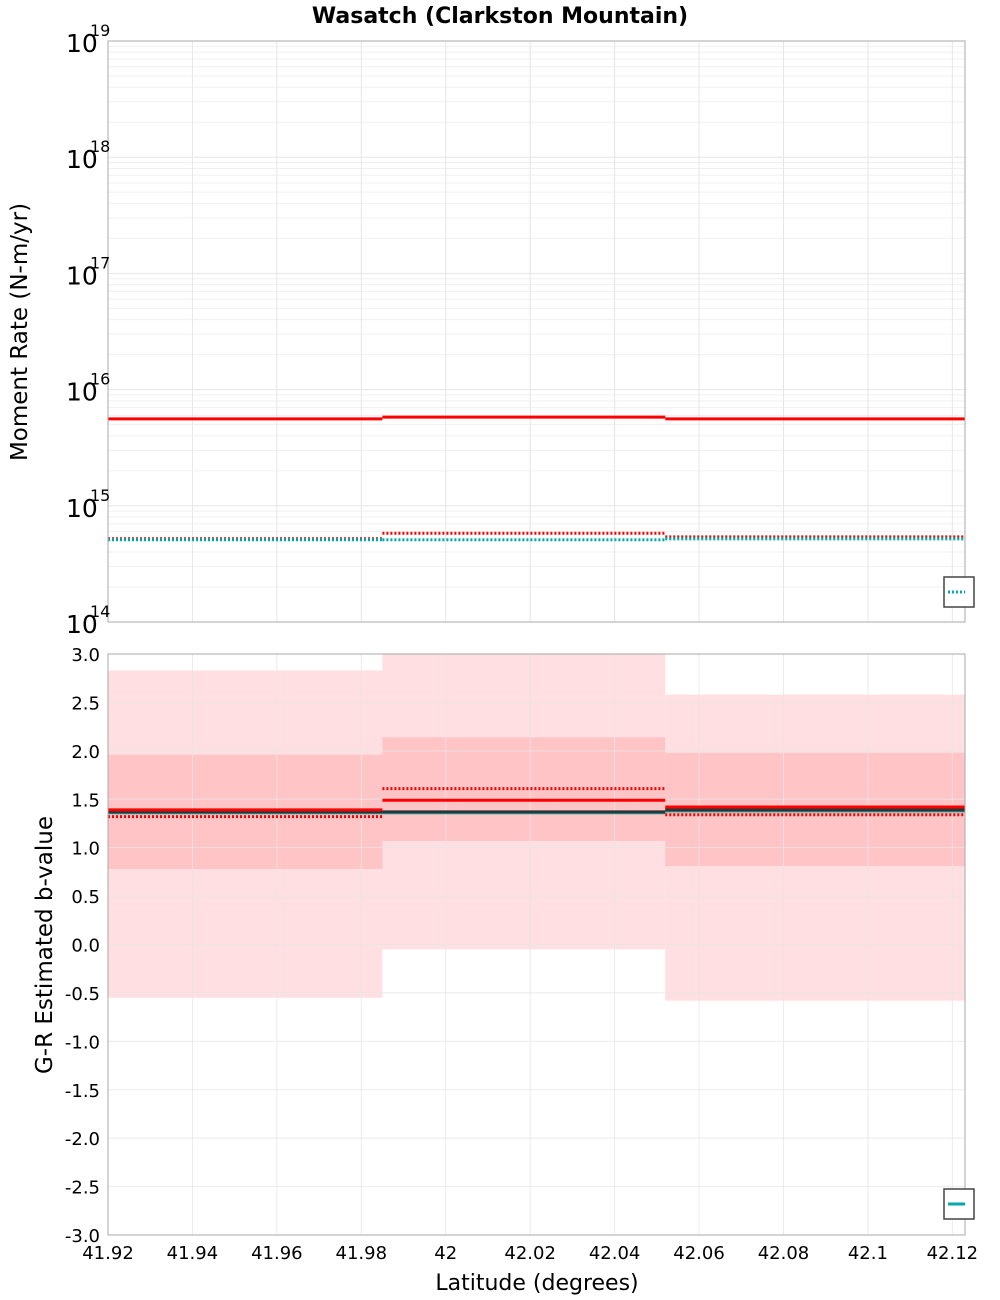 The height and width of the screenshot is (1300, 1000). Describe the element at coordinates (85, 800) in the screenshot. I see `y-tick-label: 1.5` at that location.